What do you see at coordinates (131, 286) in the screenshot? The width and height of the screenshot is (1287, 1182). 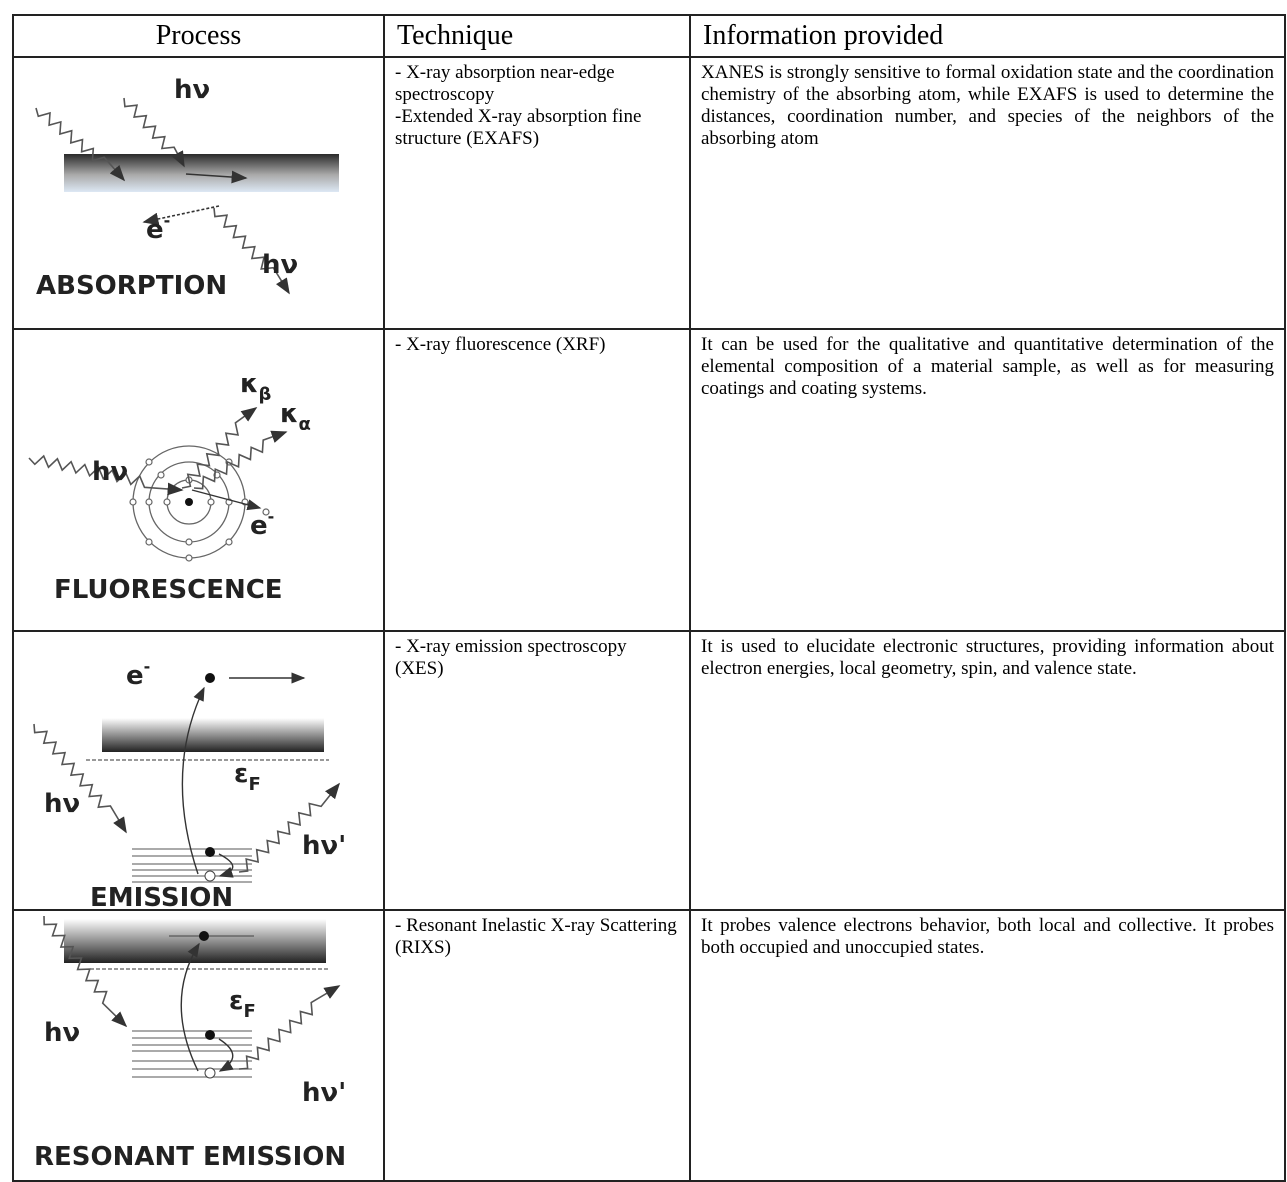 I see `caption: ABSORPTION` at bounding box center [131, 286].